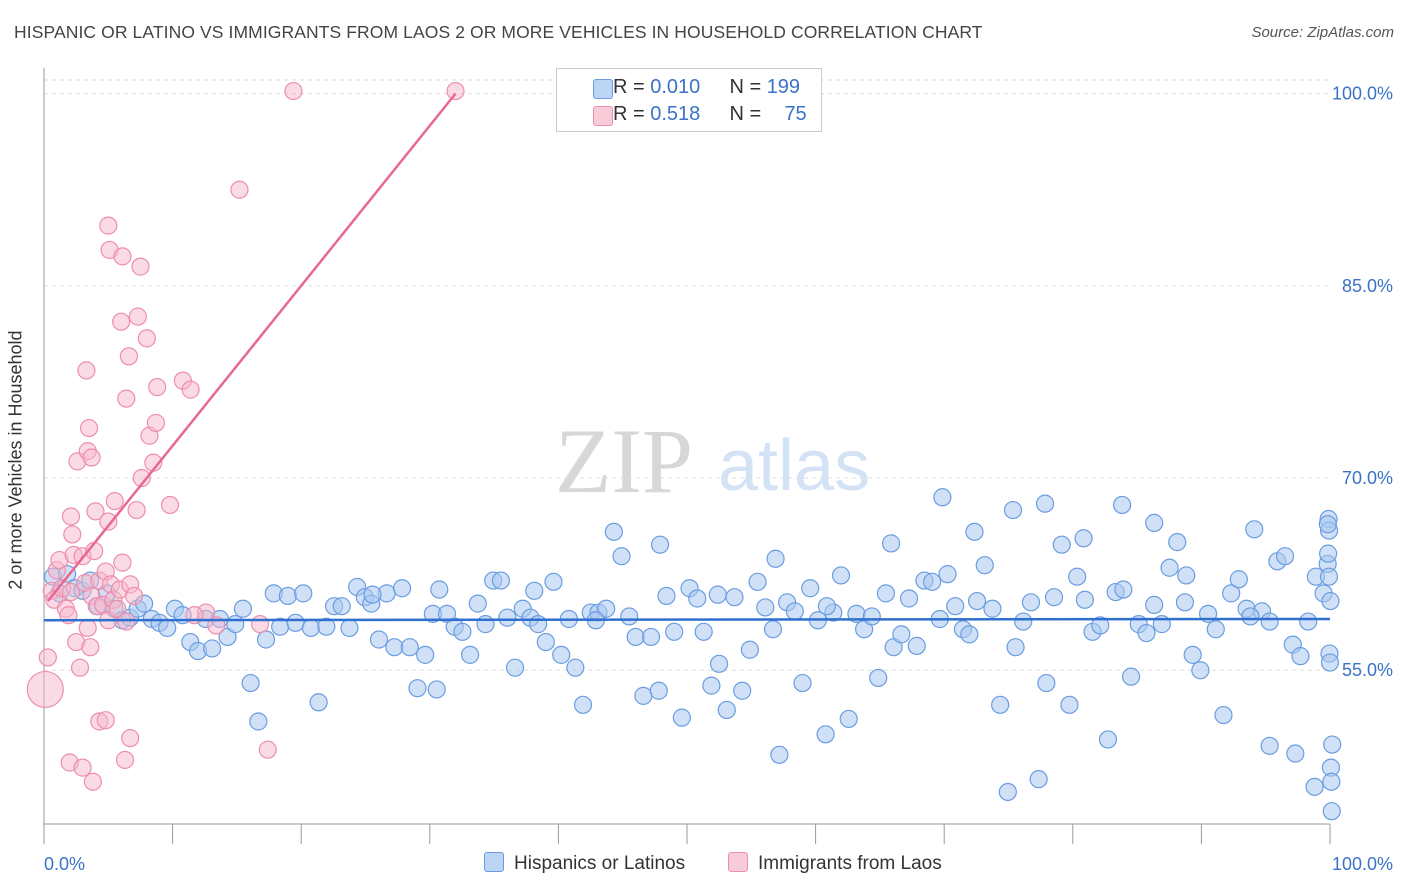  What do you see at coordinates (712, 461) in the screenshot?
I see `watermark: ZIP atlas` at bounding box center [712, 461].